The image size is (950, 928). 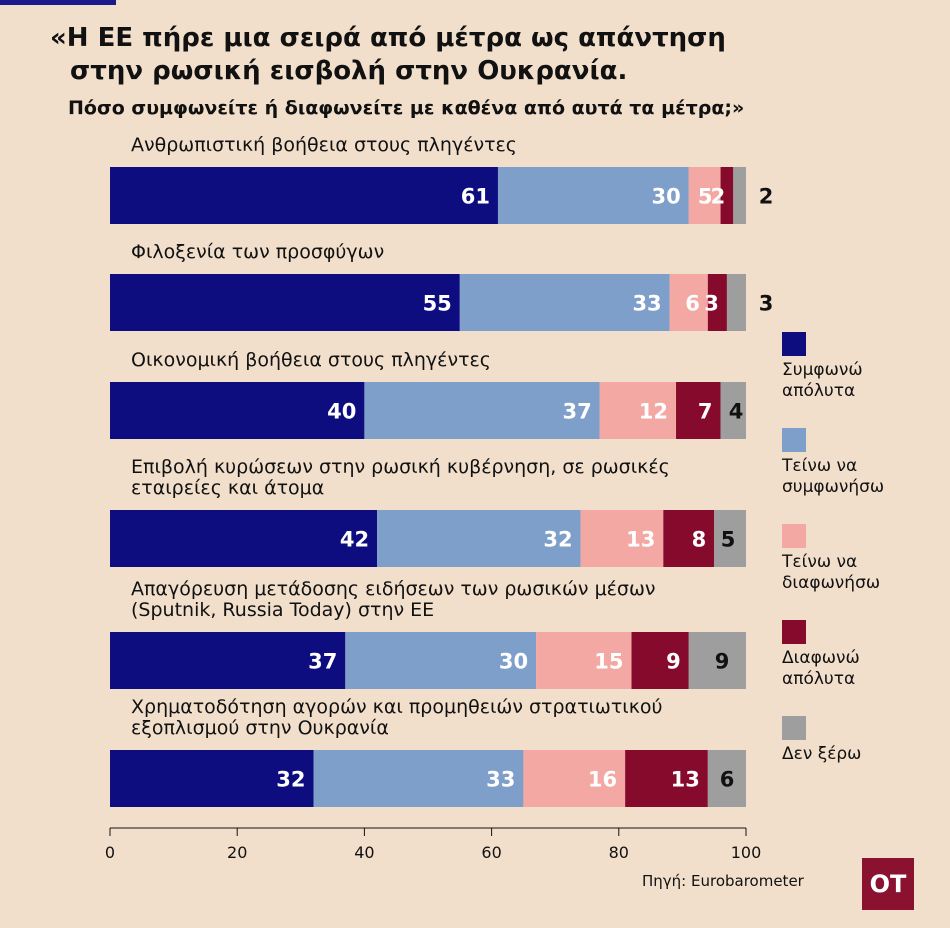 What do you see at coordinates (602, 780) in the screenshot?
I see `data-label: 16` at bounding box center [602, 780].